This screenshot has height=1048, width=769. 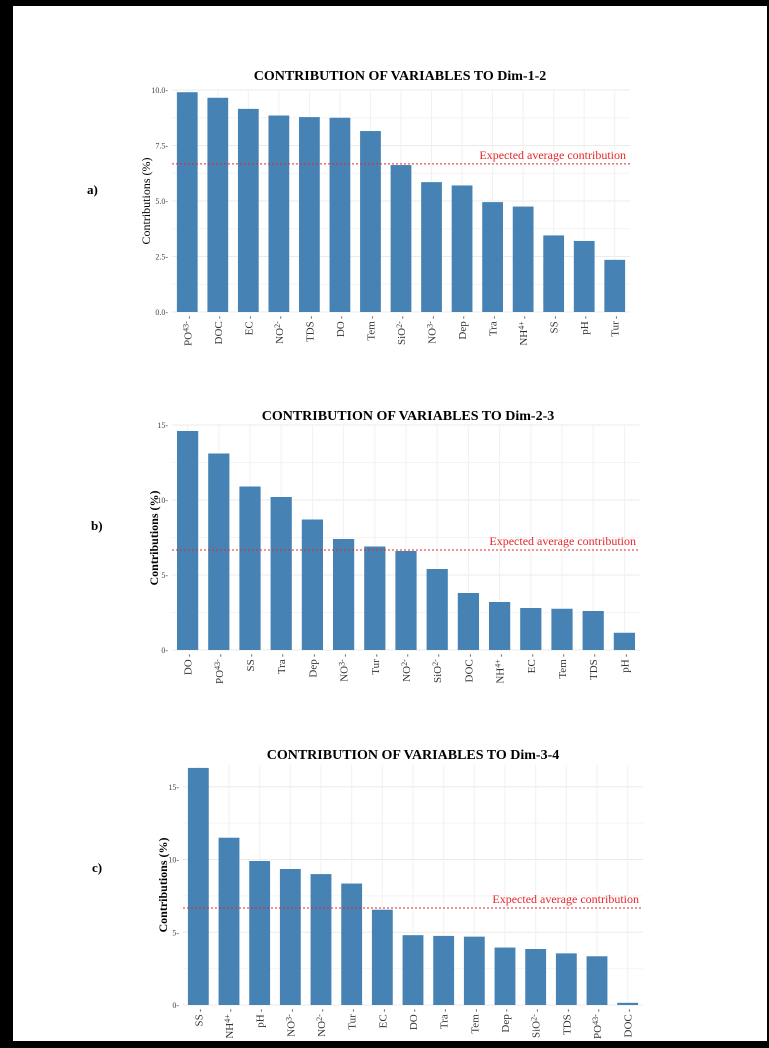 What do you see at coordinates (161, 257) in the screenshot?
I see `y-tick-label: 2.5-` at bounding box center [161, 257].